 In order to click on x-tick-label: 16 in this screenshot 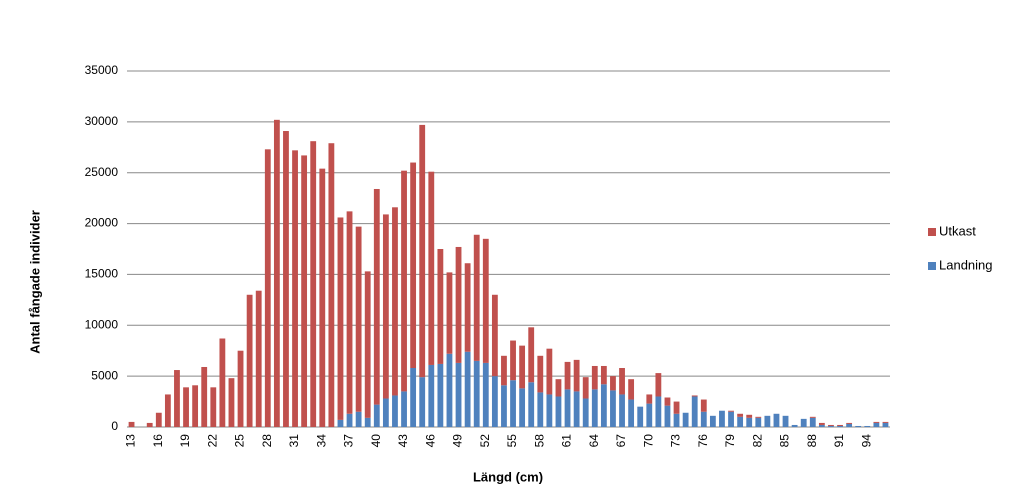, I will do `click(158, 441)`.